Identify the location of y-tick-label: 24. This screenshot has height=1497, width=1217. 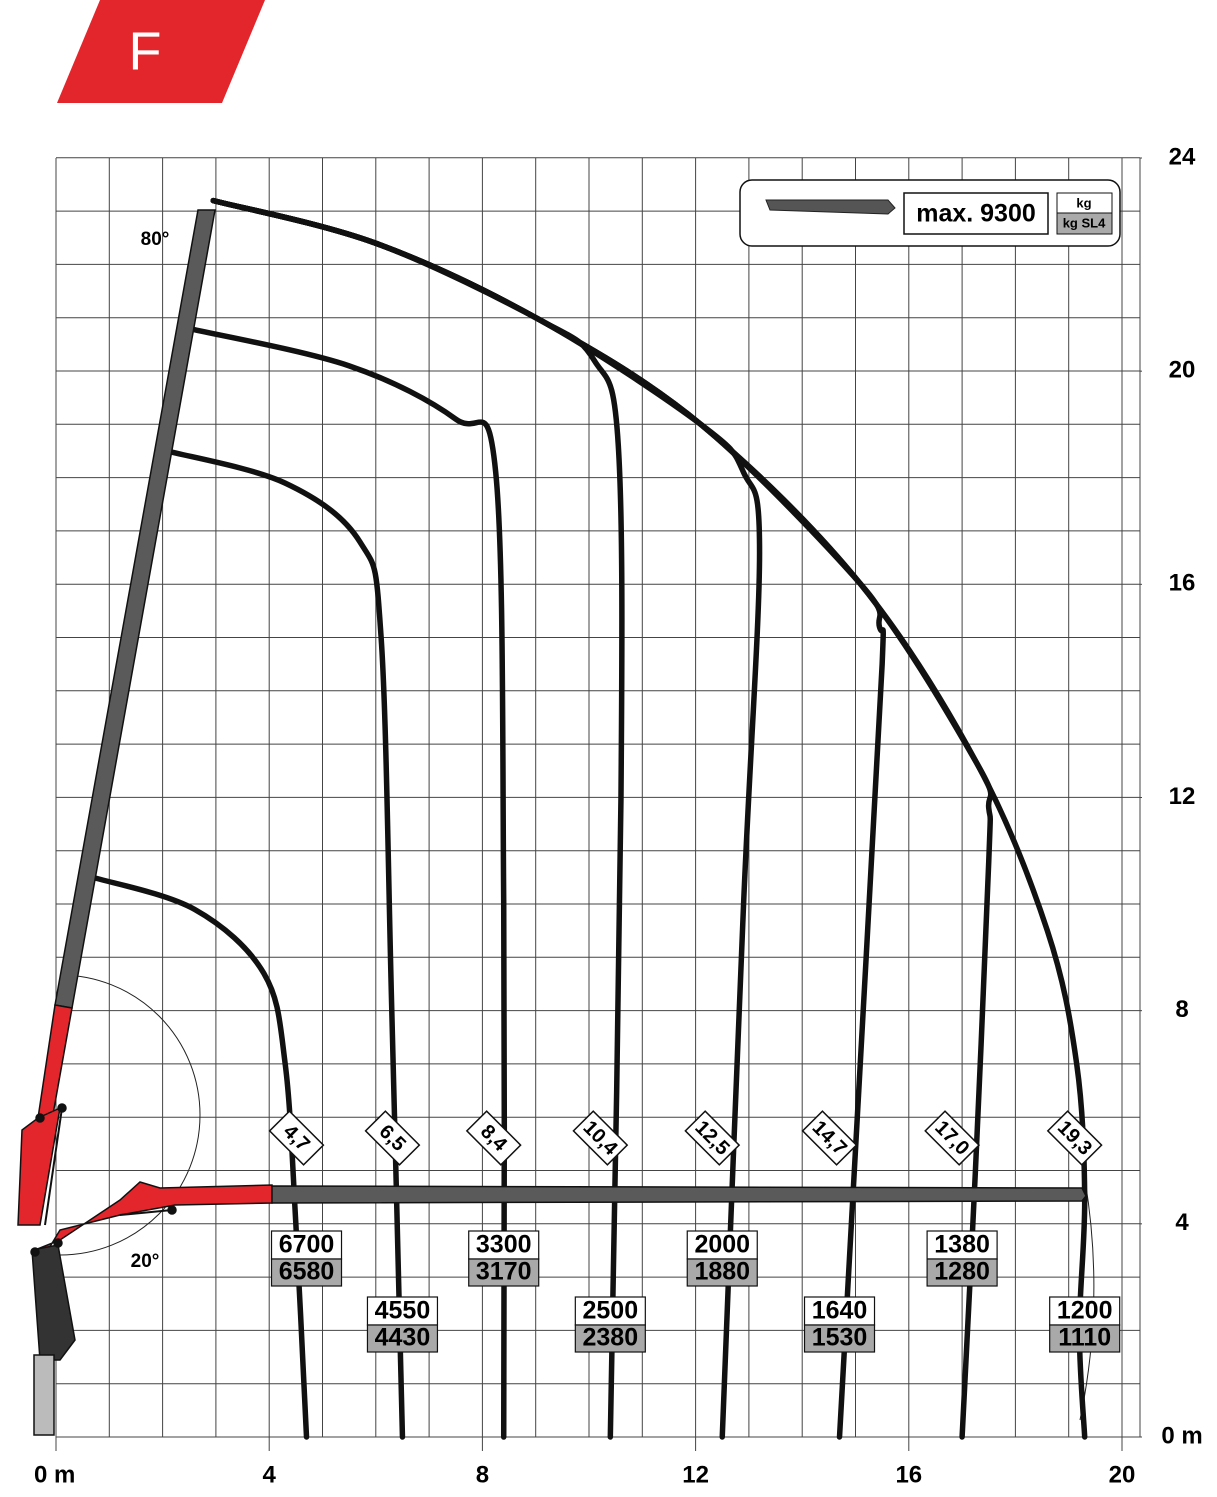
(1182, 156).